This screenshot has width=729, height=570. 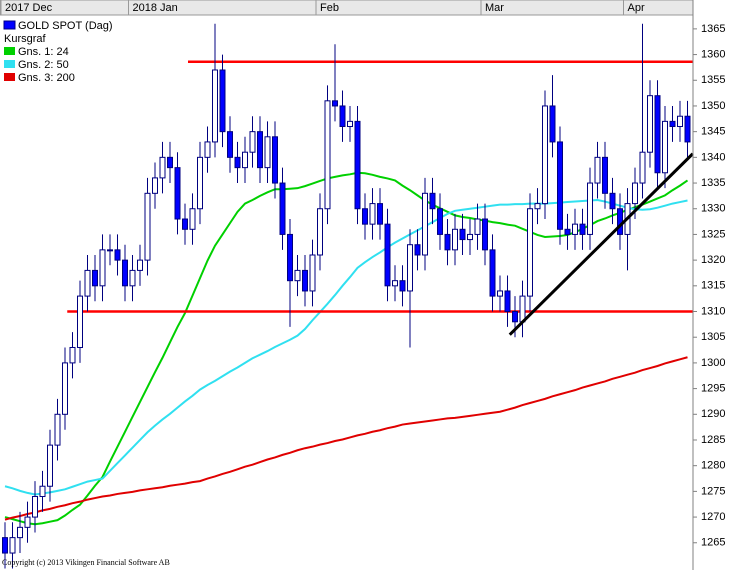 What do you see at coordinates (713, 491) in the screenshot?
I see `y-tick-label: 1275` at bounding box center [713, 491].